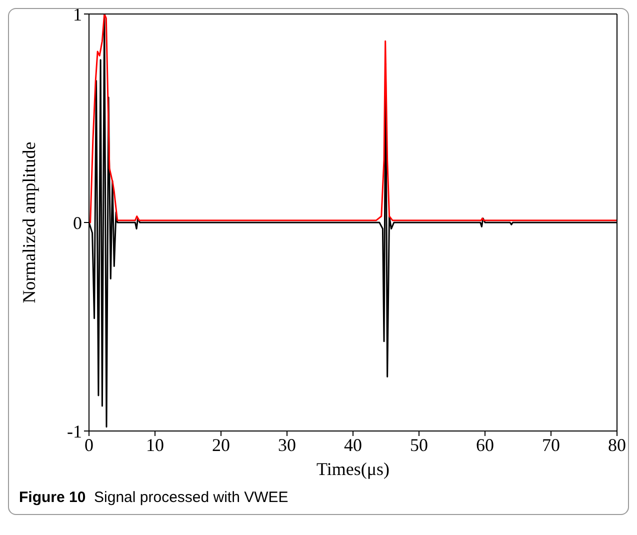 The width and height of the screenshot is (637, 535). Describe the element at coordinates (287, 444) in the screenshot. I see `x-tick-label: 30` at that location.